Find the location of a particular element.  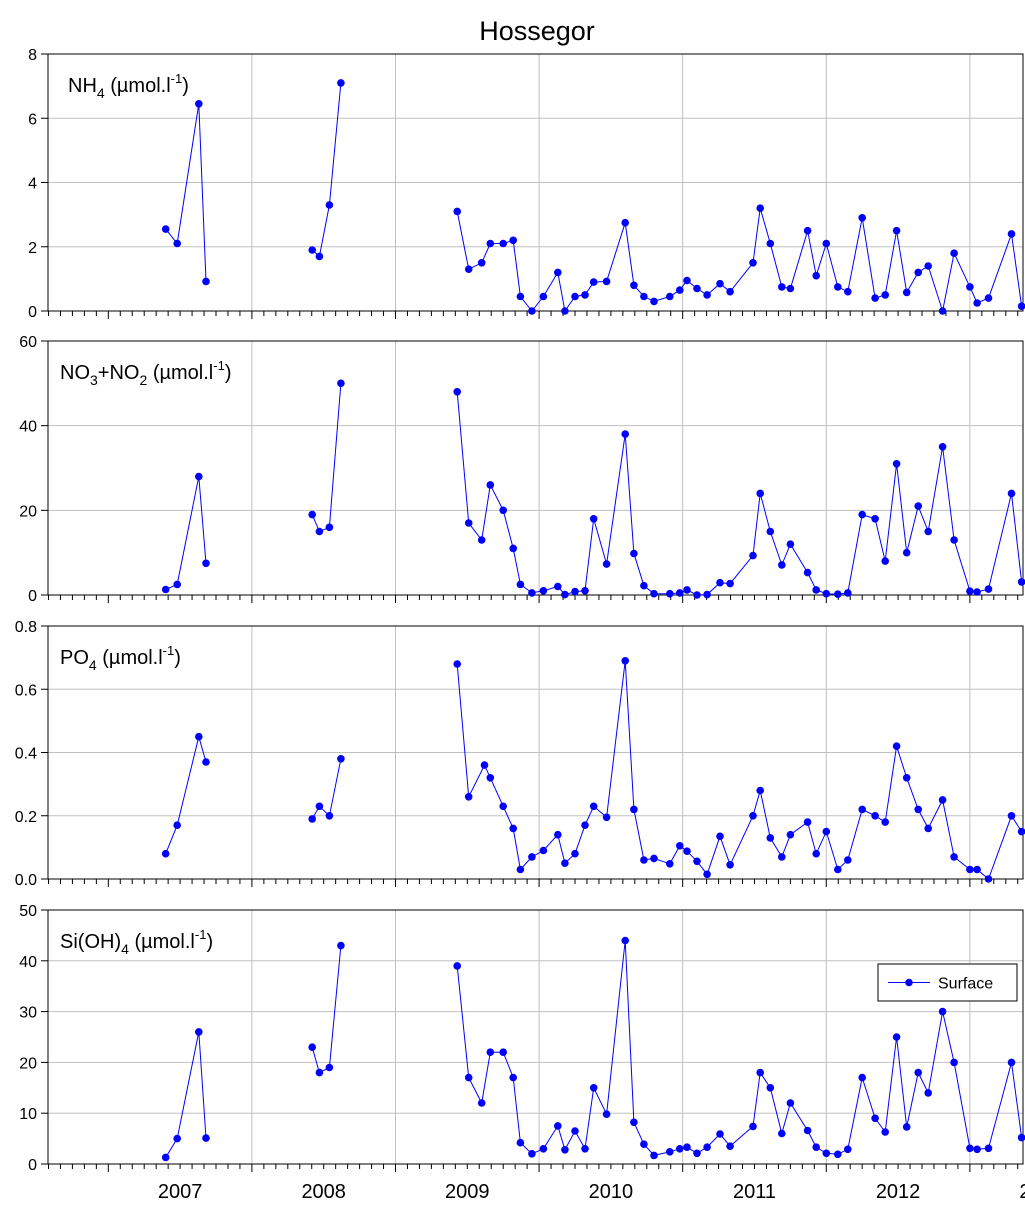

x-tick-label: 2007 is located at coordinates (180, 1191).